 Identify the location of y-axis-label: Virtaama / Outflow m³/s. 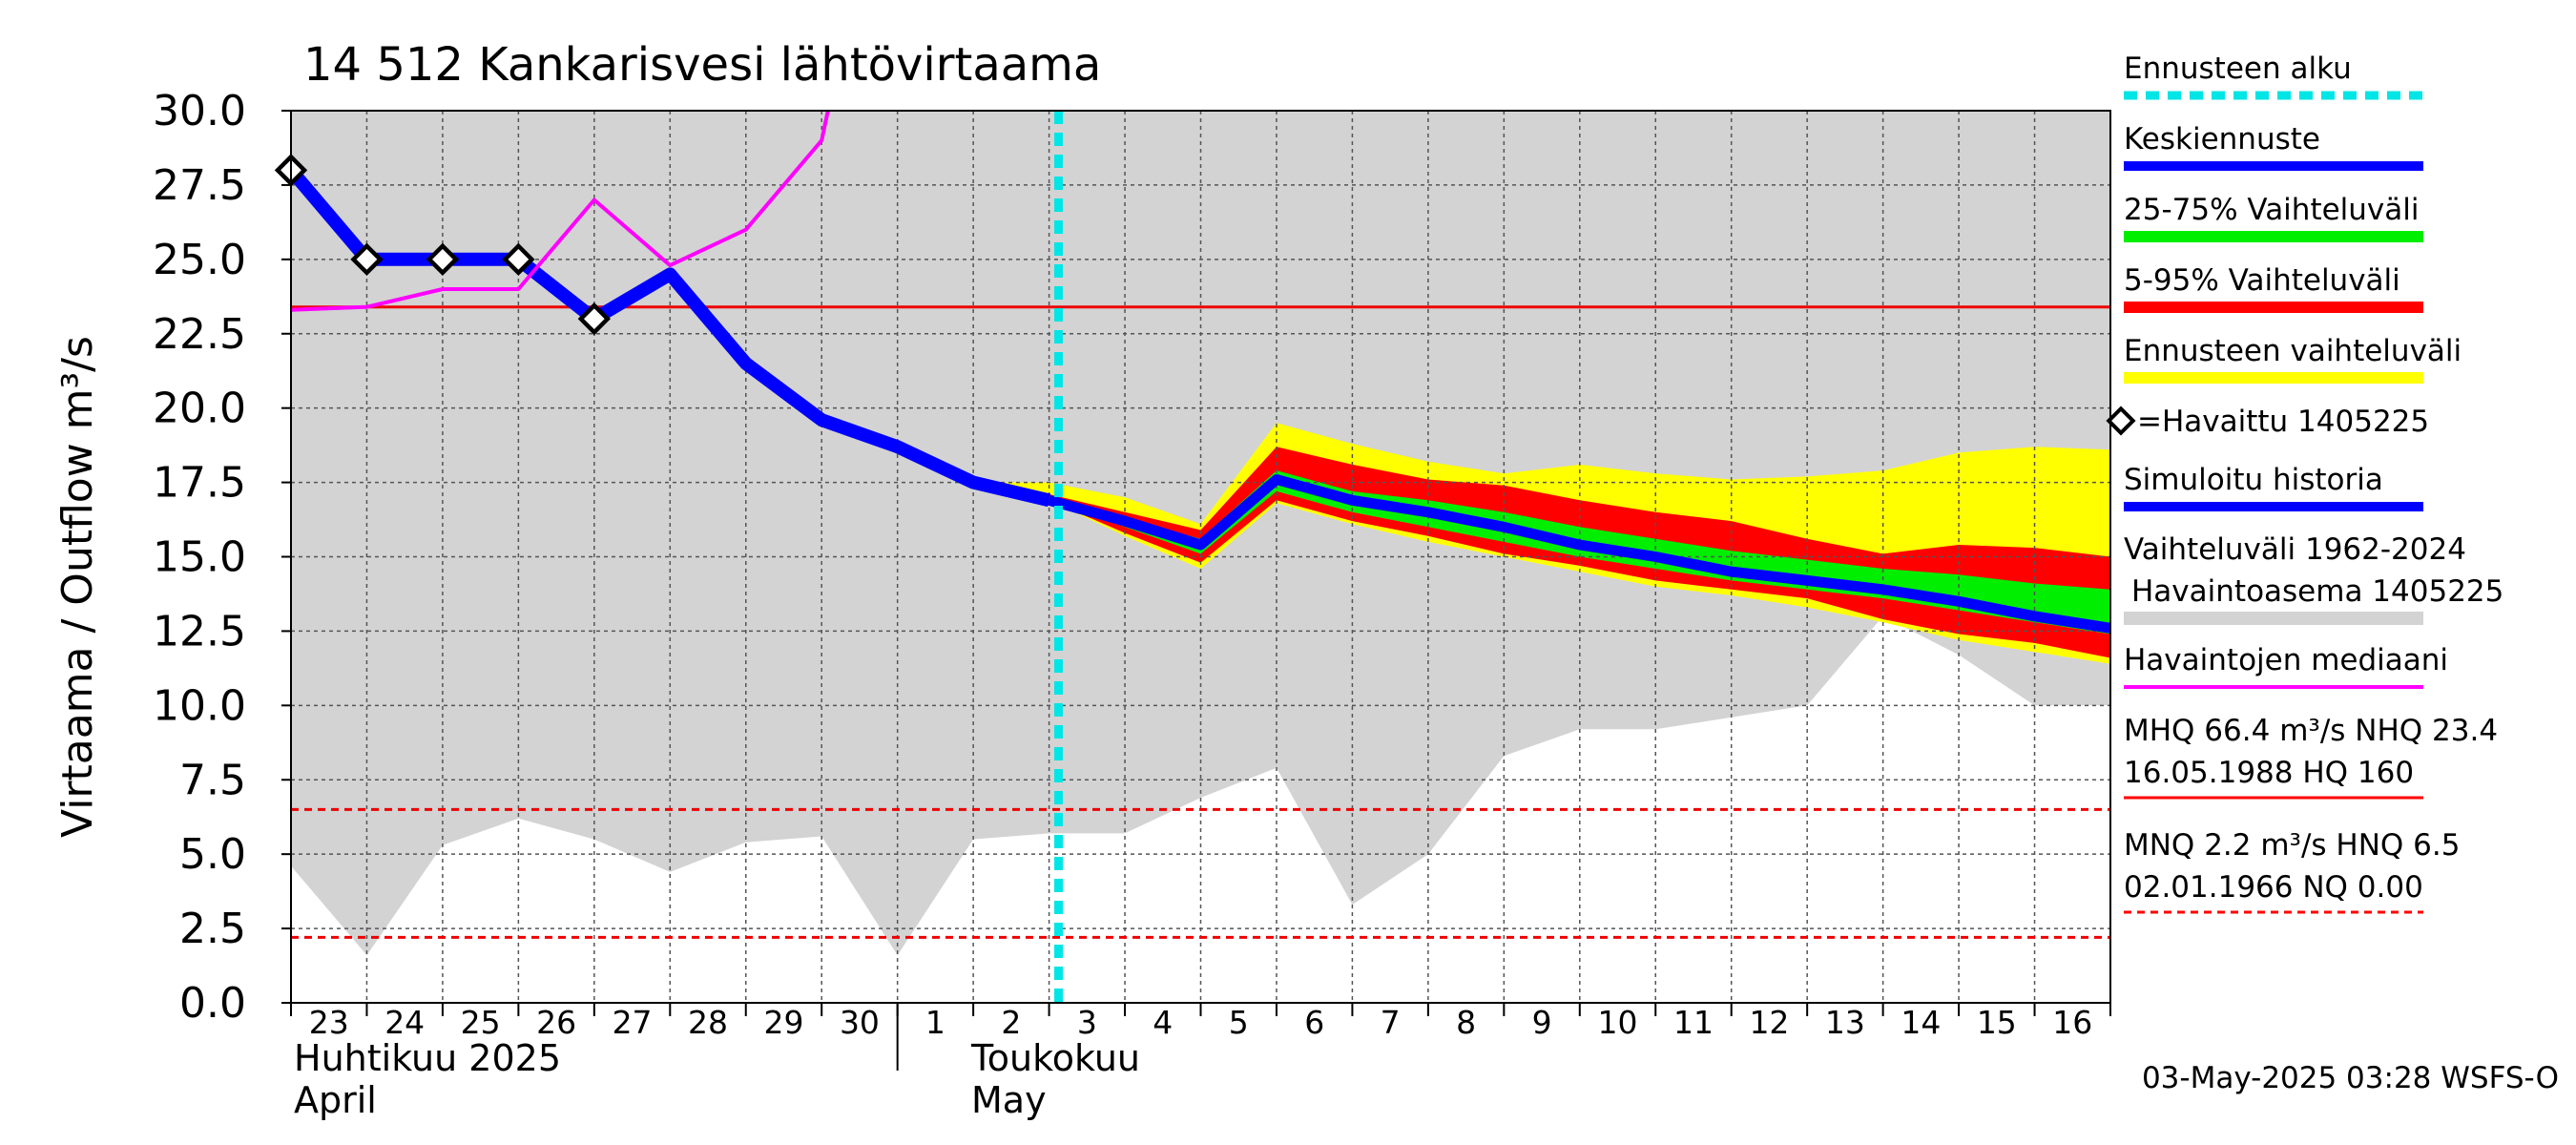
(77, 587).